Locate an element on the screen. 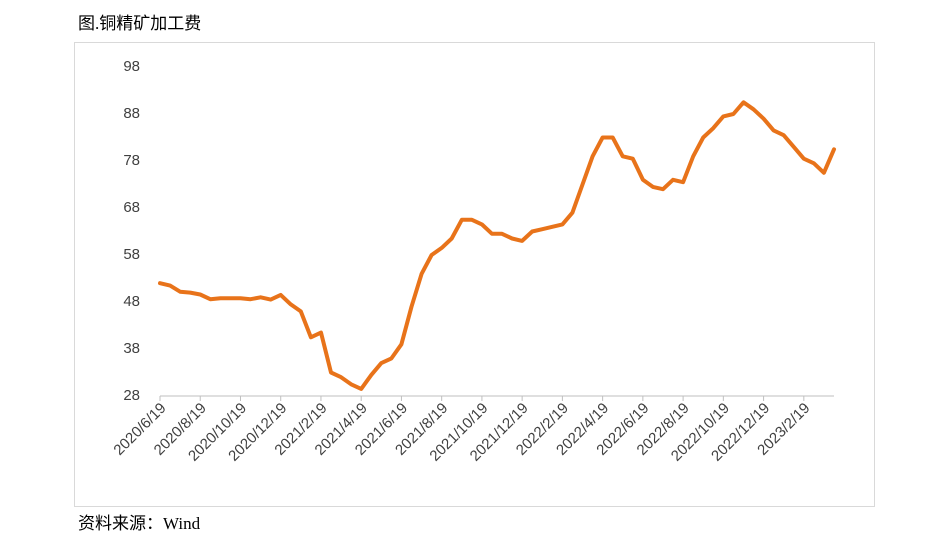 This screenshot has height=559, width=940. source-note: 资料来源：Wind is located at coordinates (139, 523).